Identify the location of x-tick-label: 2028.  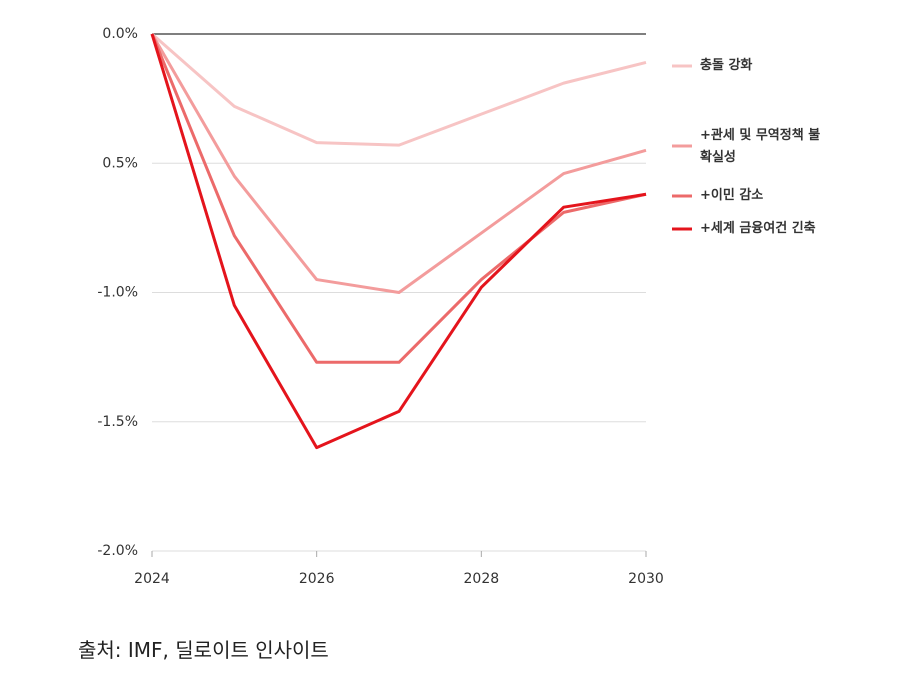
(482, 579).